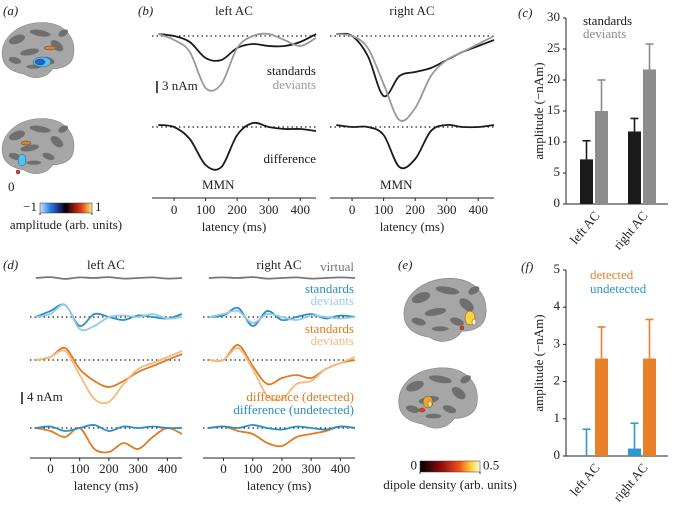 This screenshot has width=686, height=512. I want to click on legend-label: undetected, so click(618, 288).